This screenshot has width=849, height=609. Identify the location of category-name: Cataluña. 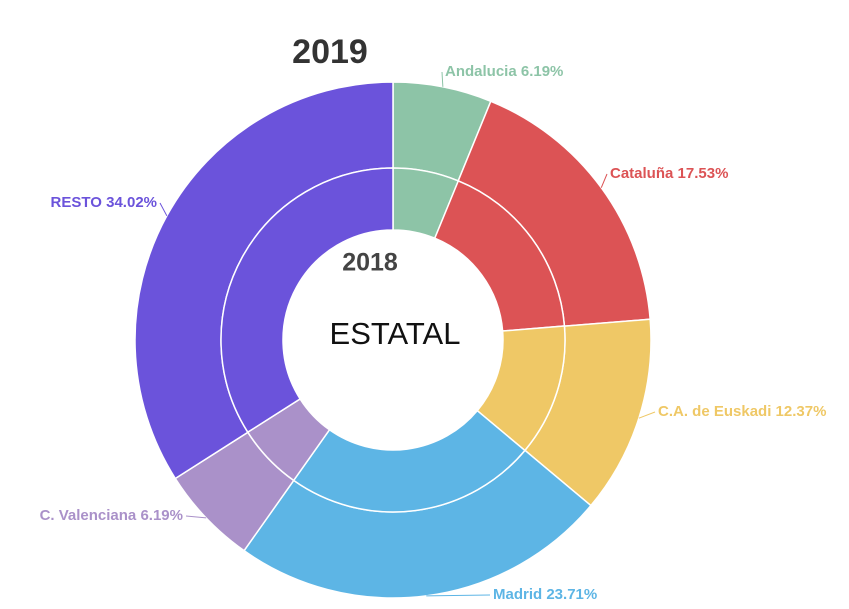
(642, 173).